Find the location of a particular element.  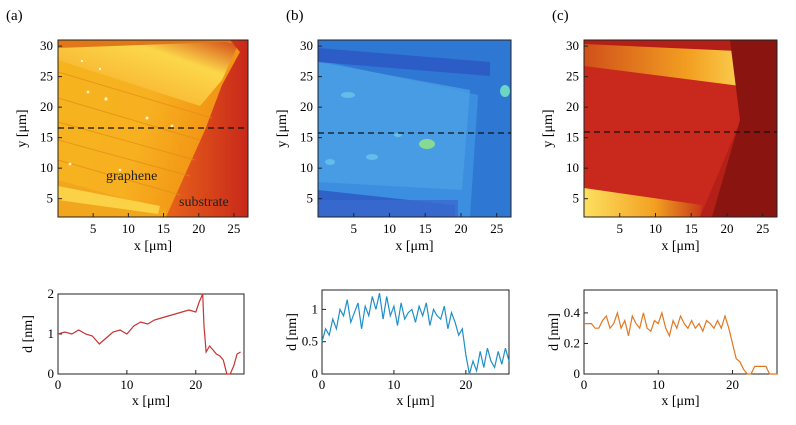

plot-a-xlabel: x [μm] is located at coordinates (151, 401).